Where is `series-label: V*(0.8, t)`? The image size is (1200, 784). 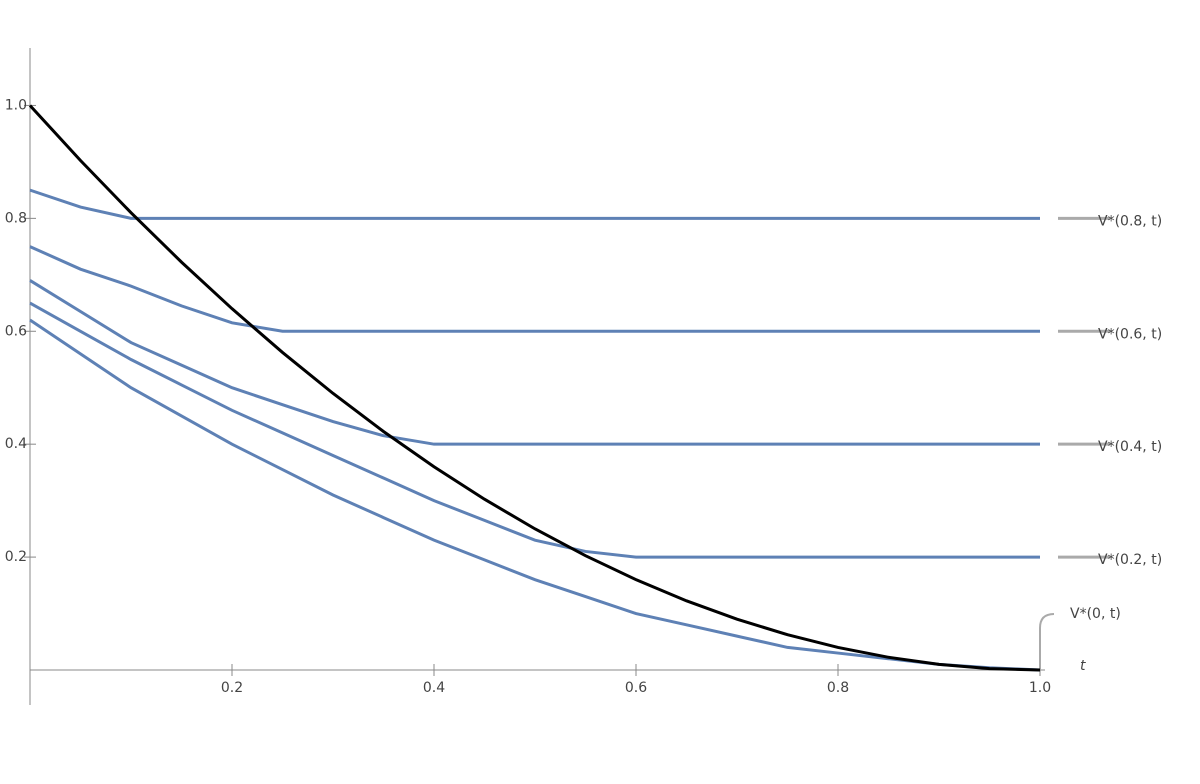
series-label: V*(0.8, t) is located at coordinates (1130, 221).